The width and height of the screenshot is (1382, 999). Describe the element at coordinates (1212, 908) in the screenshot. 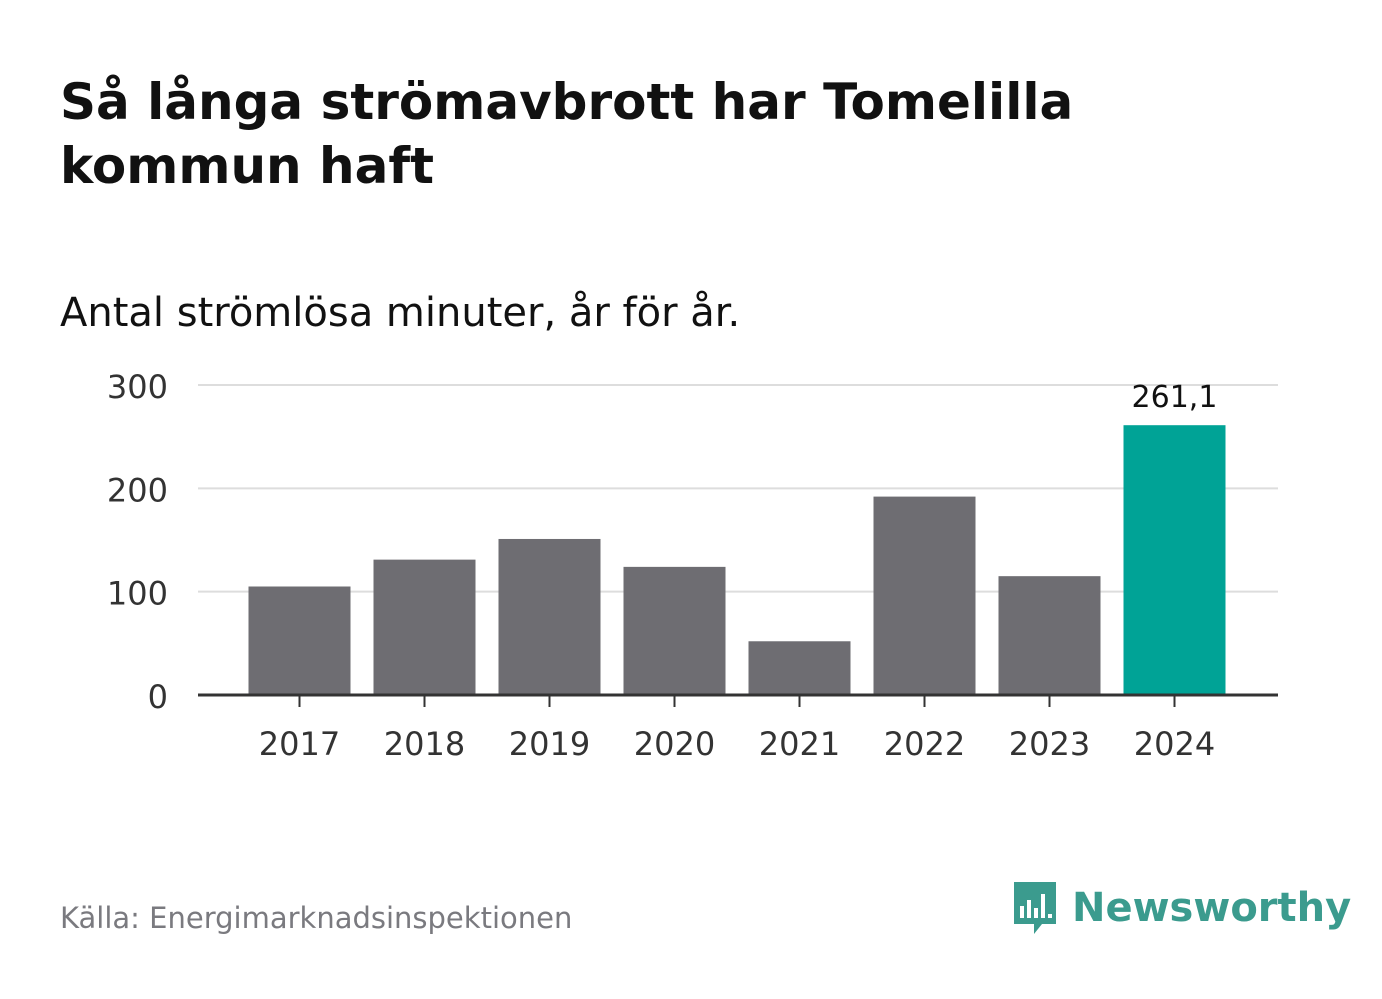

I see `brand-name: Newsworthy` at that location.